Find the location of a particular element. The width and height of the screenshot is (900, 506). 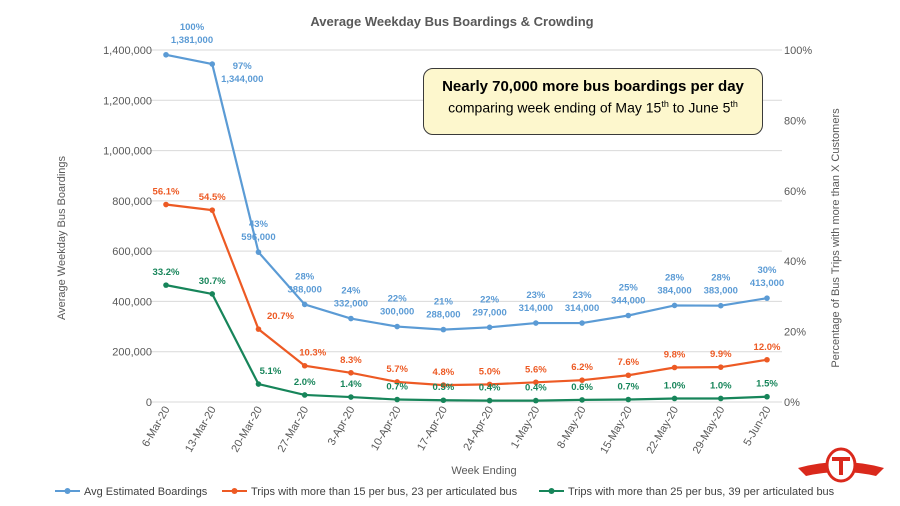

data-label-value-boardings: 314,000 is located at coordinates (582, 308).